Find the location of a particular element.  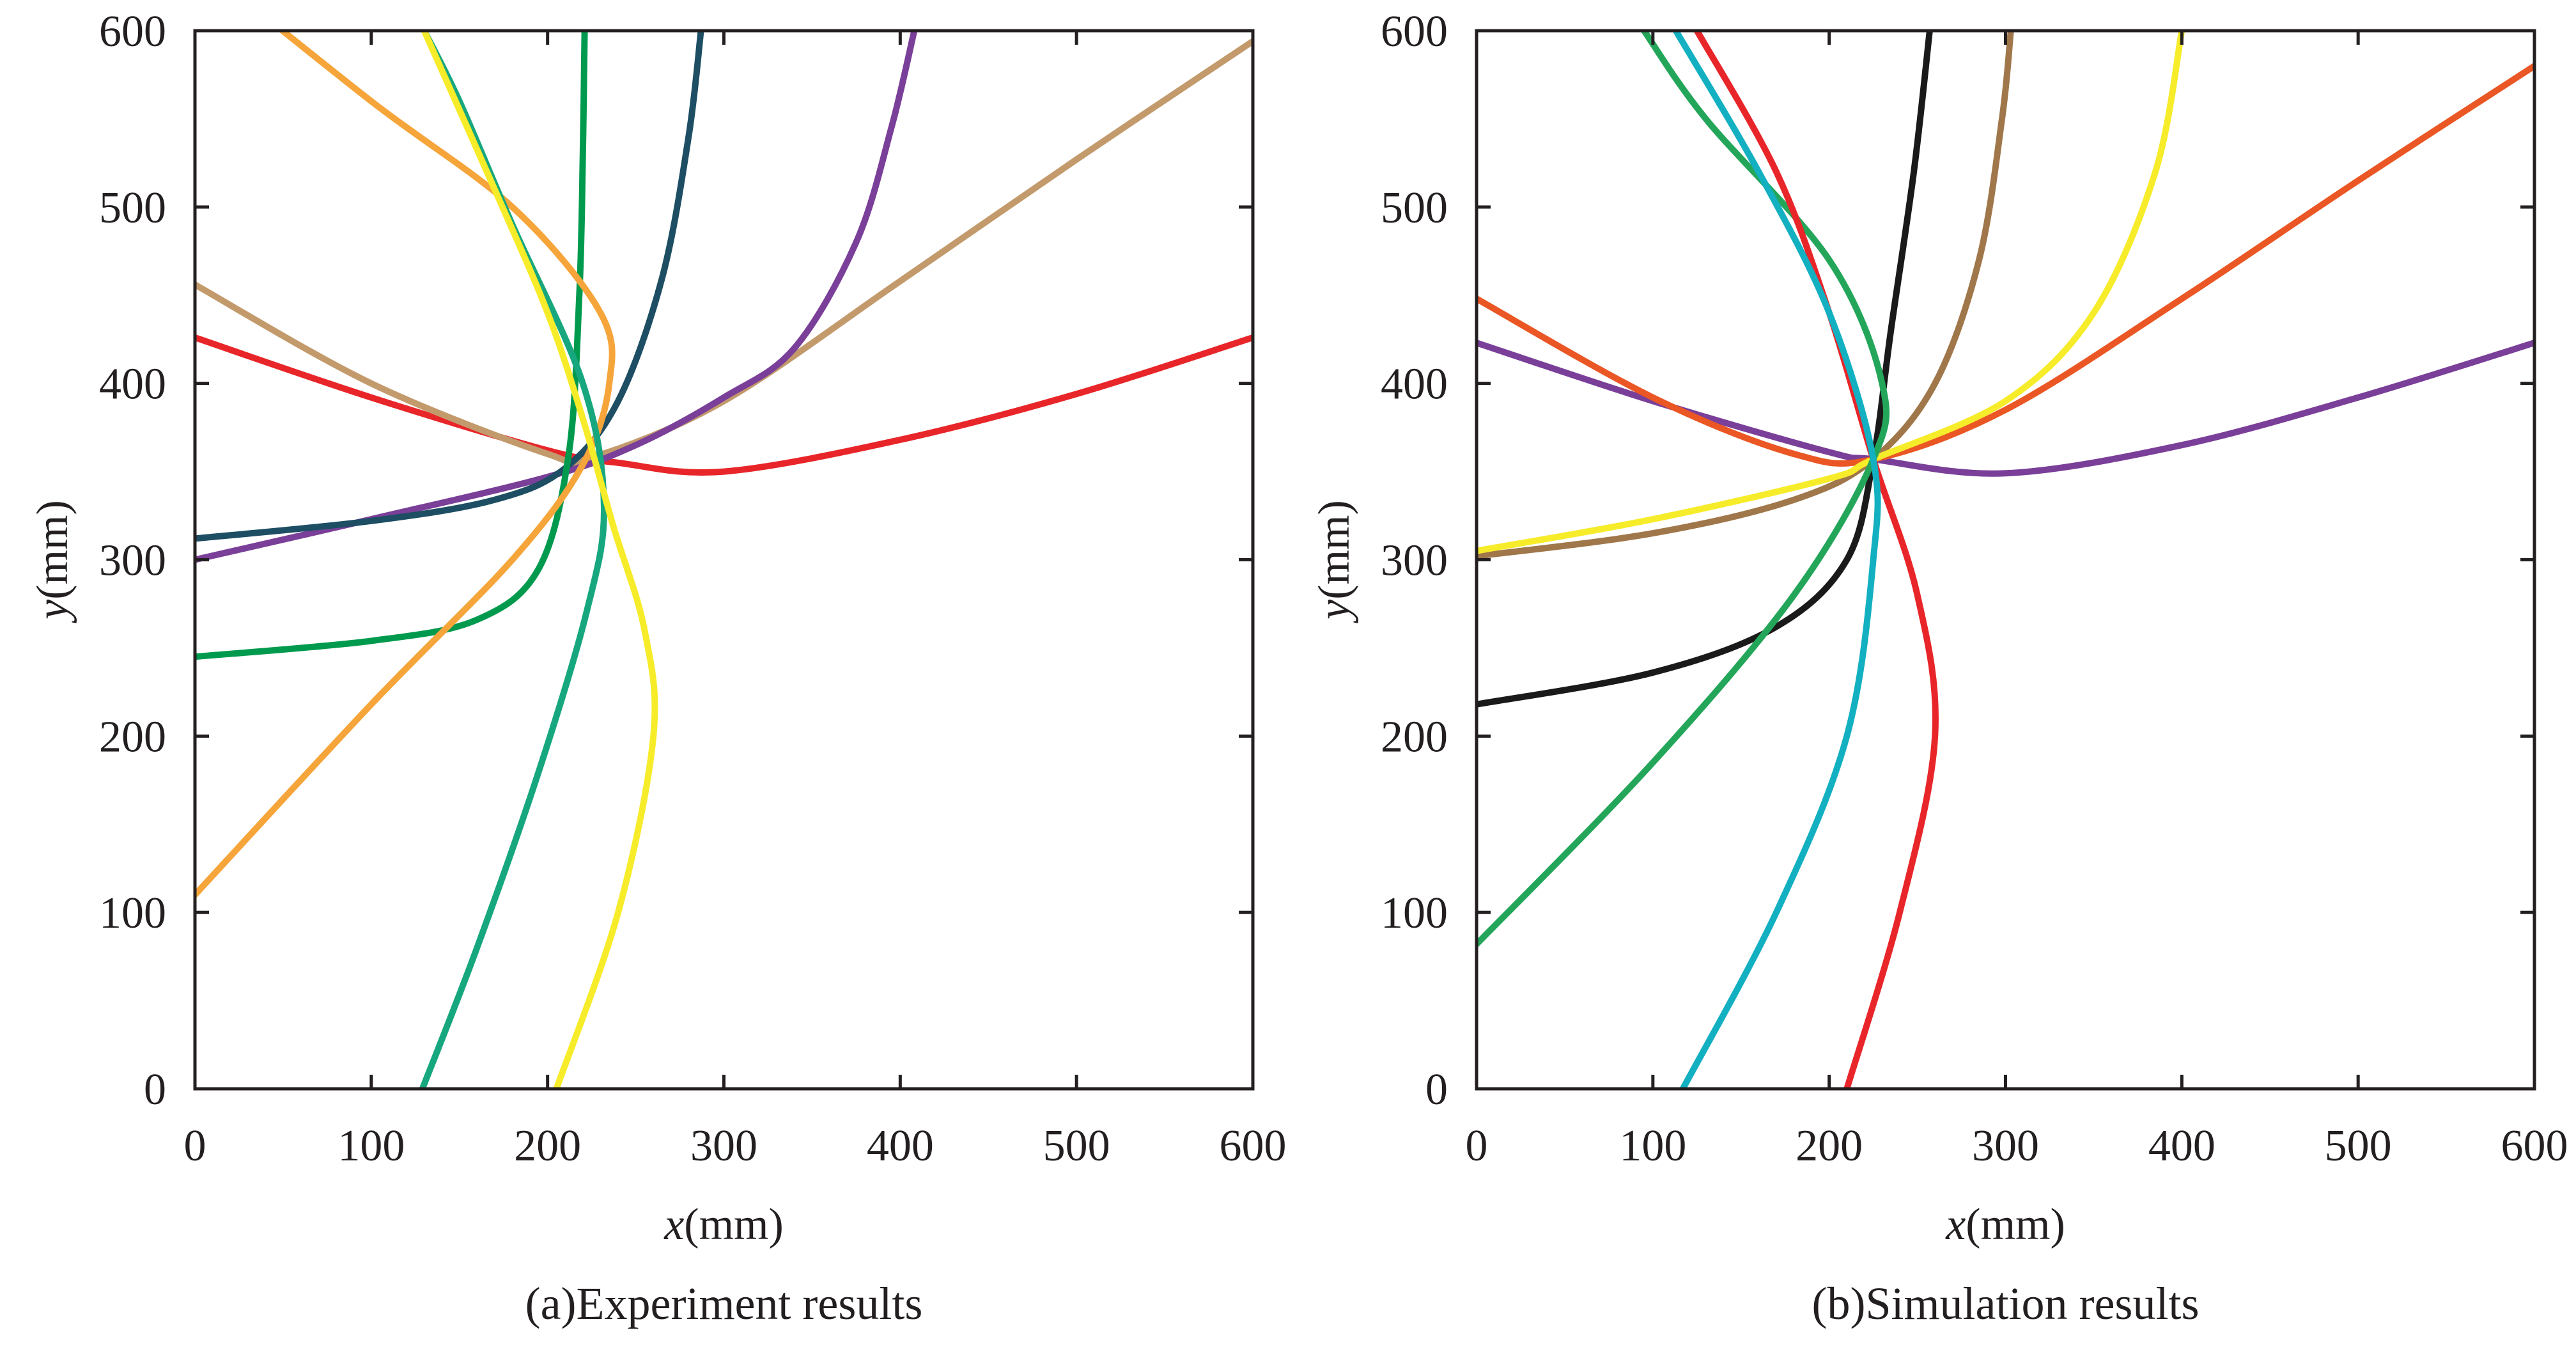

series-orange-line is located at coordinates (405, 464).